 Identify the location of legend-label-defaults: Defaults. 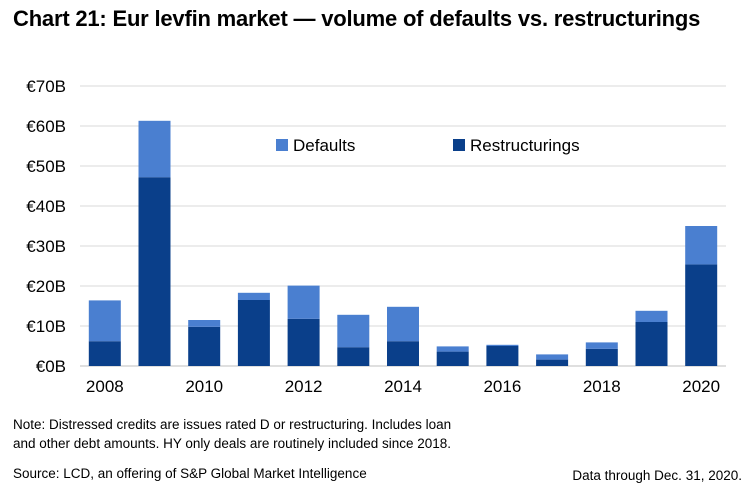
(324, 145).